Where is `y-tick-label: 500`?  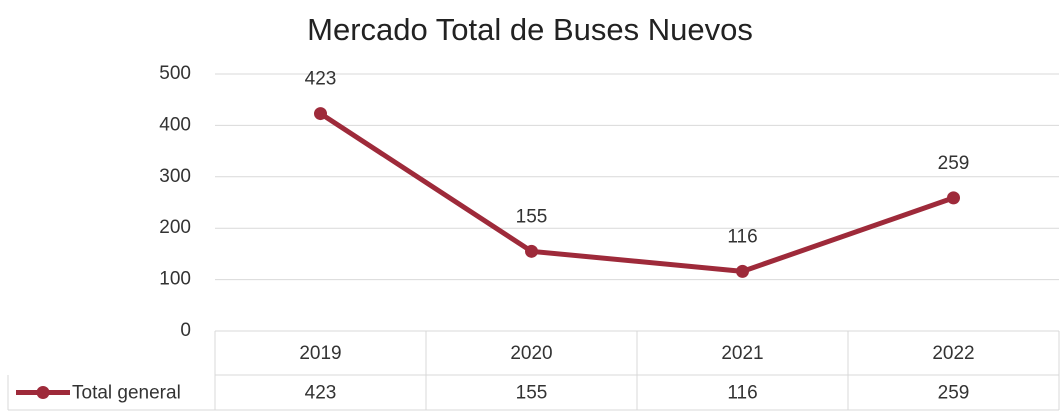
y-tick-label: 500 is located at coordinates (175, 73).